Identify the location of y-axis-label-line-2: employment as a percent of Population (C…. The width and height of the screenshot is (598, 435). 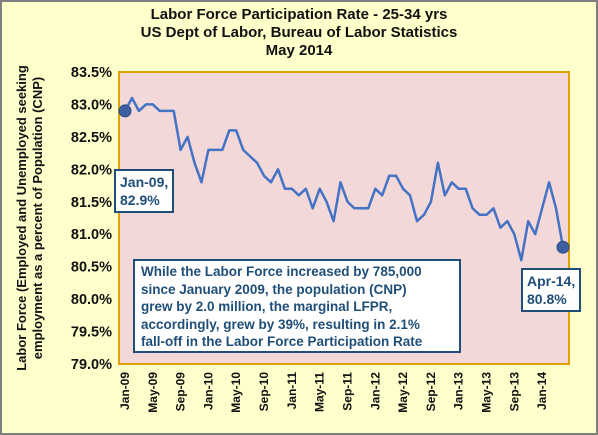
(37, 218).